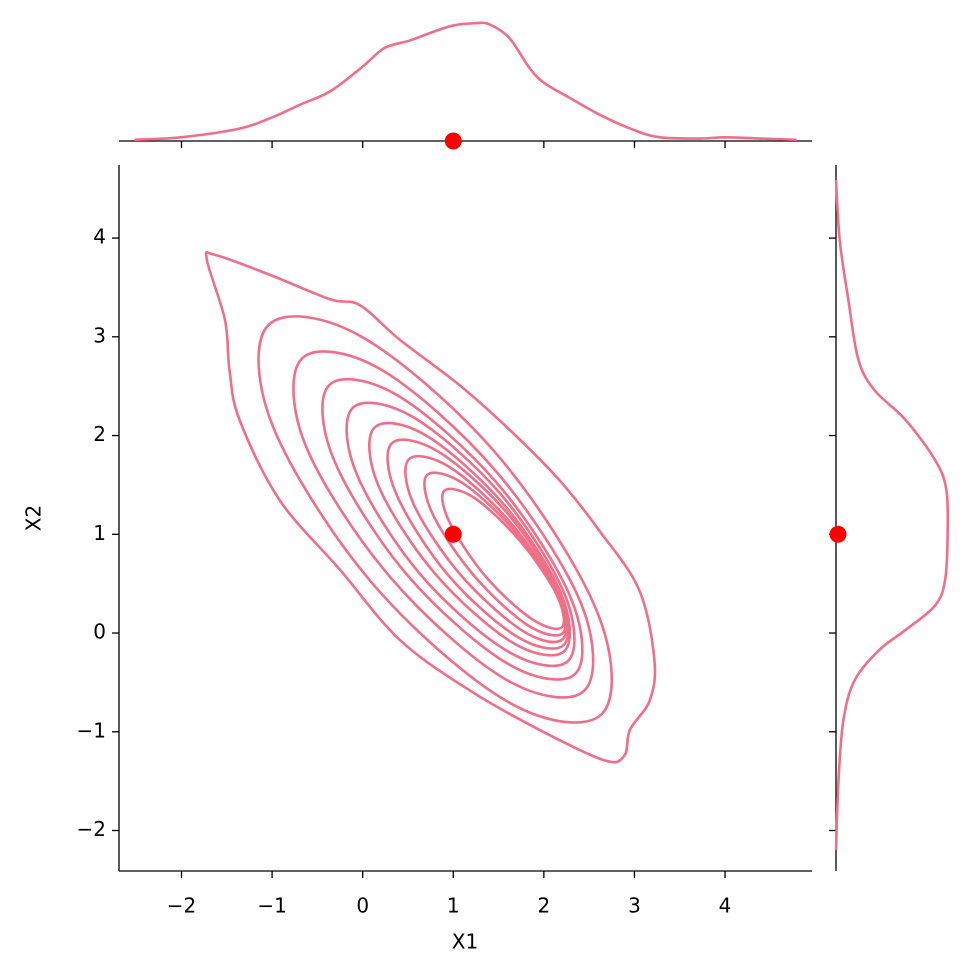 This screenshot has width=976, height=979. Describe the element at coordinates (181, 906) in the screenshot. I see `x-tick-label: −2` at that location.